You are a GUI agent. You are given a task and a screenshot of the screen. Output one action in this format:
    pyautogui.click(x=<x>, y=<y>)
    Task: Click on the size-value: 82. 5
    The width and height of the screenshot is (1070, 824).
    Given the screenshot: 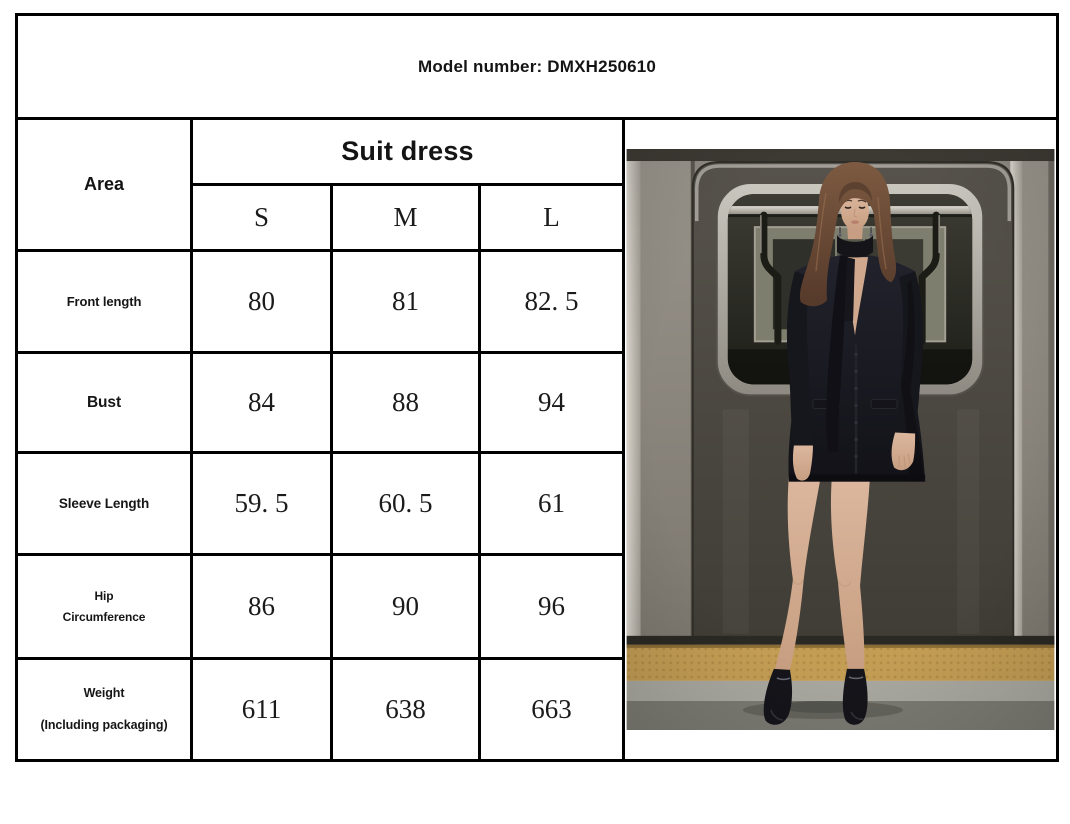 What is the action you would take?
    pyautogui.click(x=551, y=301)
    